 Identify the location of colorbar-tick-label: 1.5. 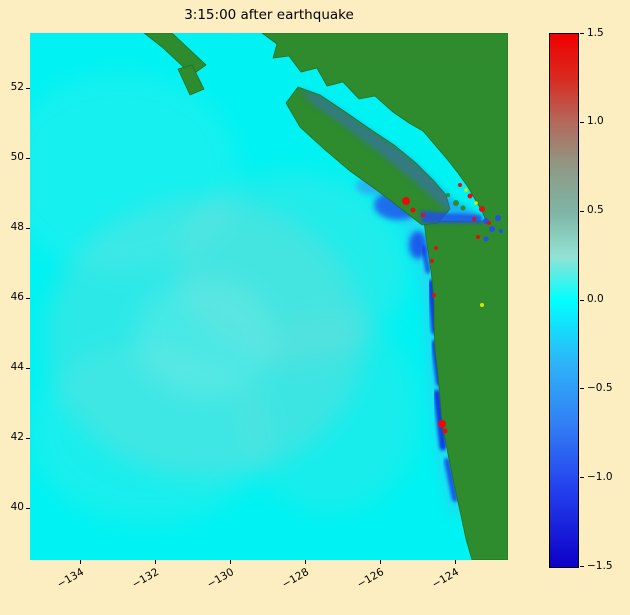
(595, 32).